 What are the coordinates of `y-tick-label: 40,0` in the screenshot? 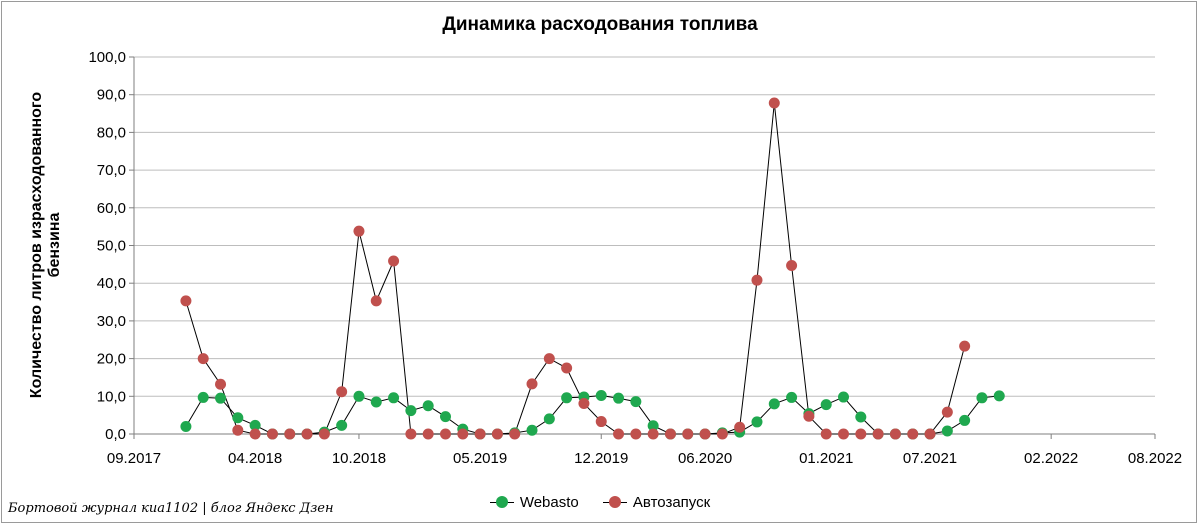 It's located at (111, 283).